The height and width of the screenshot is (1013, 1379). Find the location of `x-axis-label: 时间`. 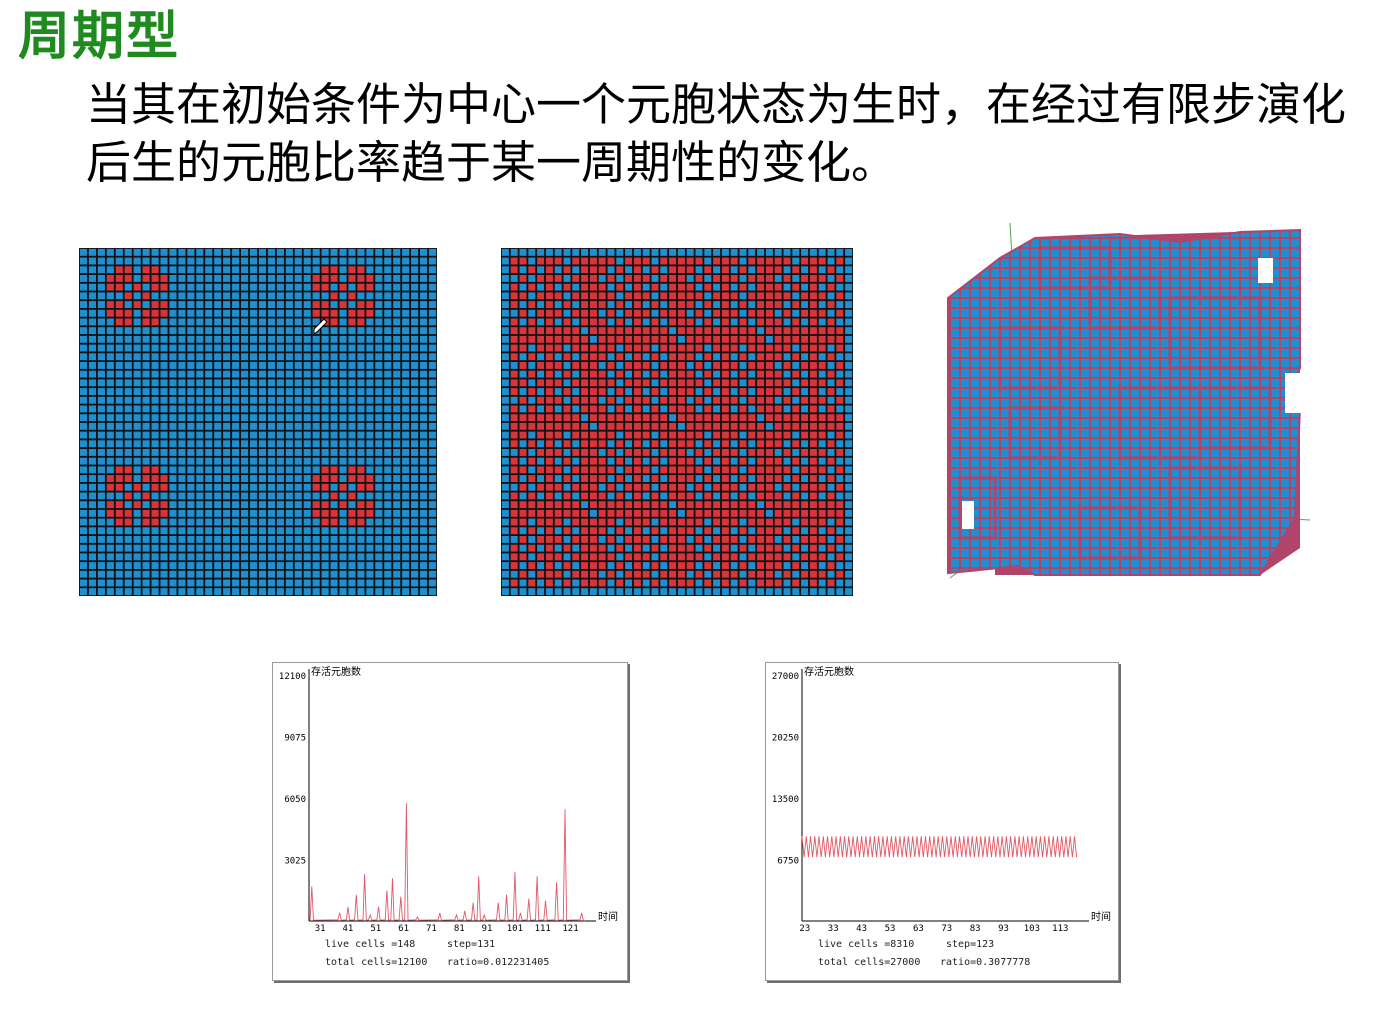

x-axis-label: 时间 is located at coordinates (1101, 916).